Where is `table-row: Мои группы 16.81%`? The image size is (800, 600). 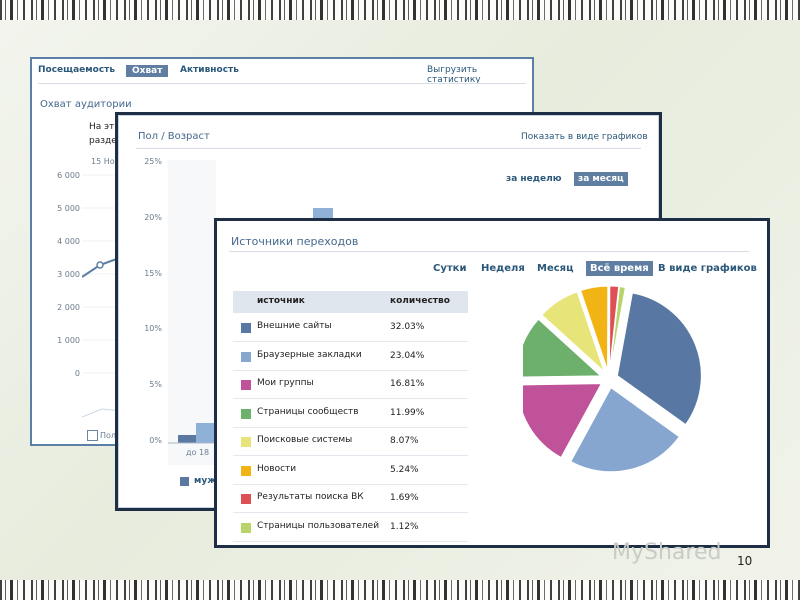
table-row: Мои группы 16.81% is located at coordinates (350, 384).